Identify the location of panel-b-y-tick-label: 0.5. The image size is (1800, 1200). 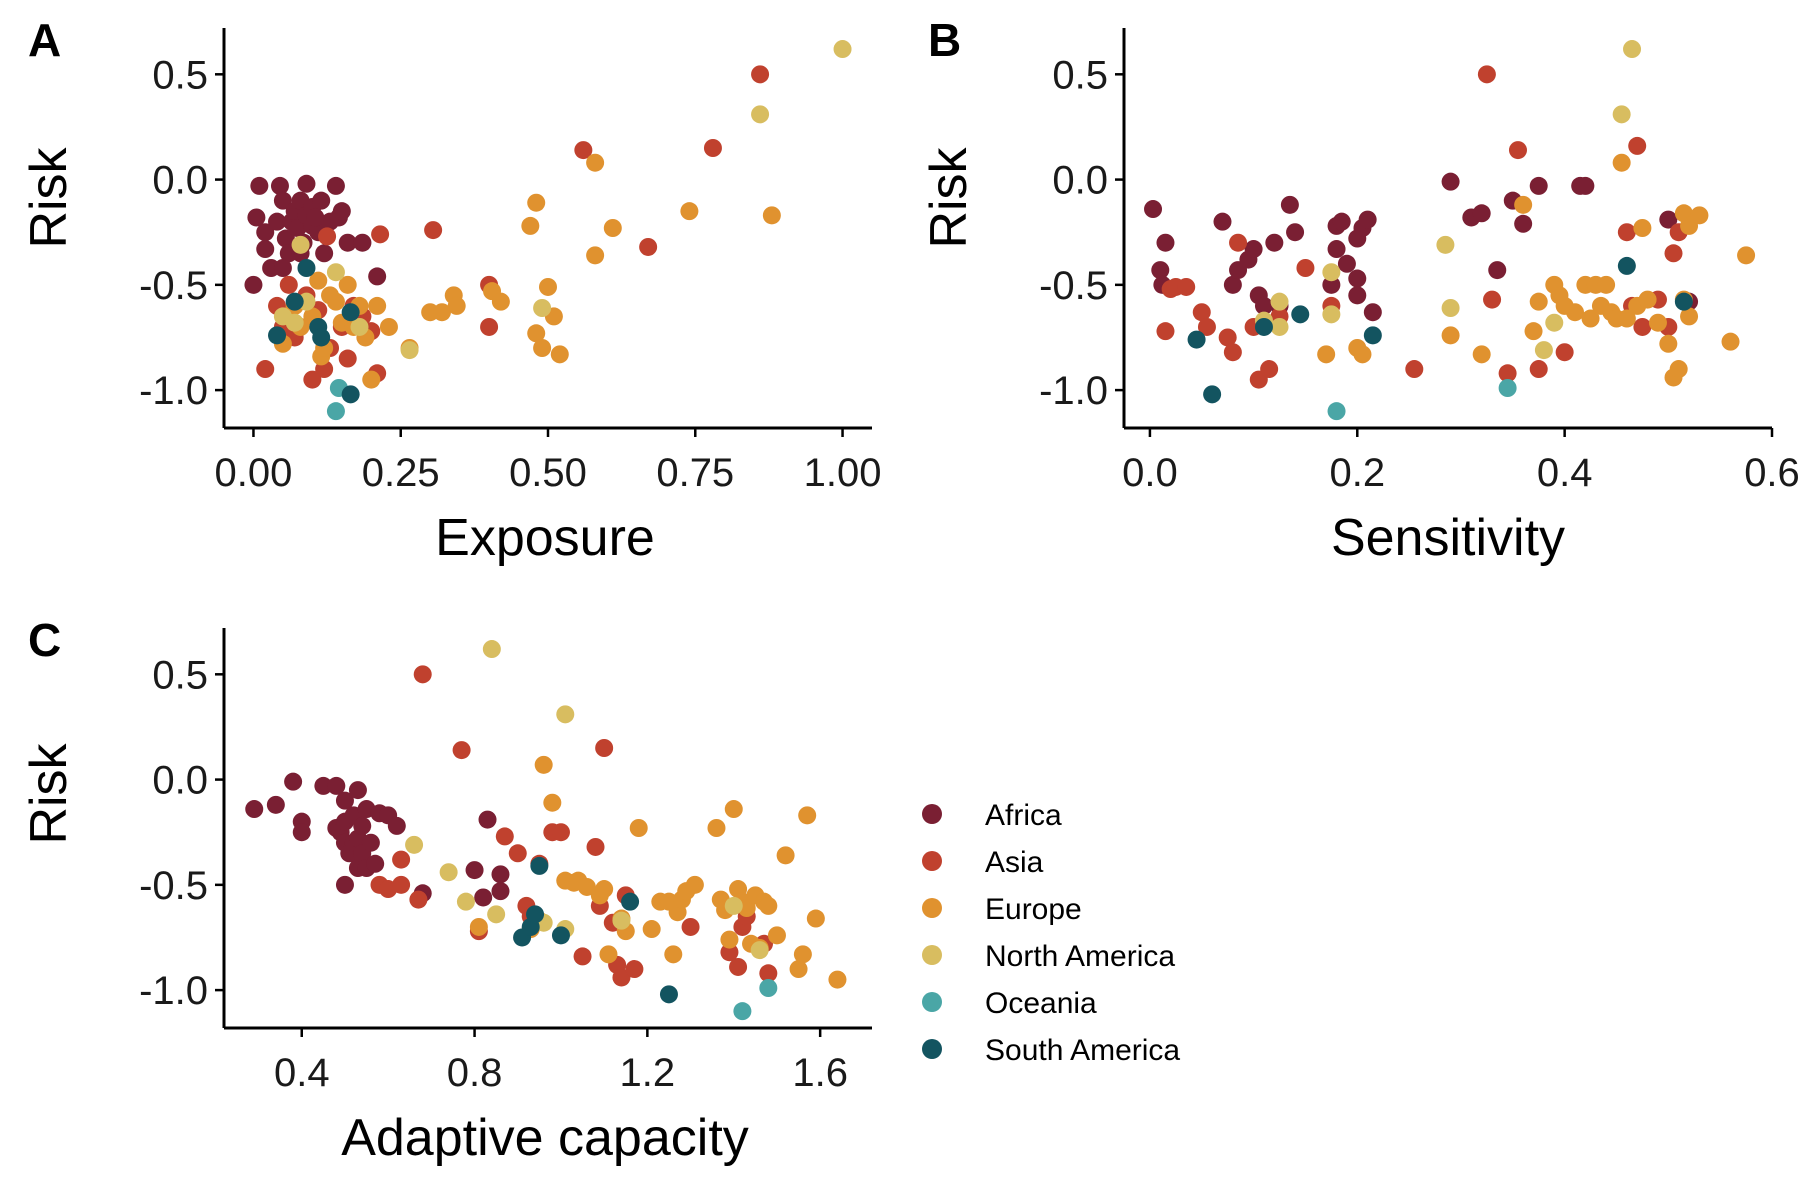
(1080, 75).